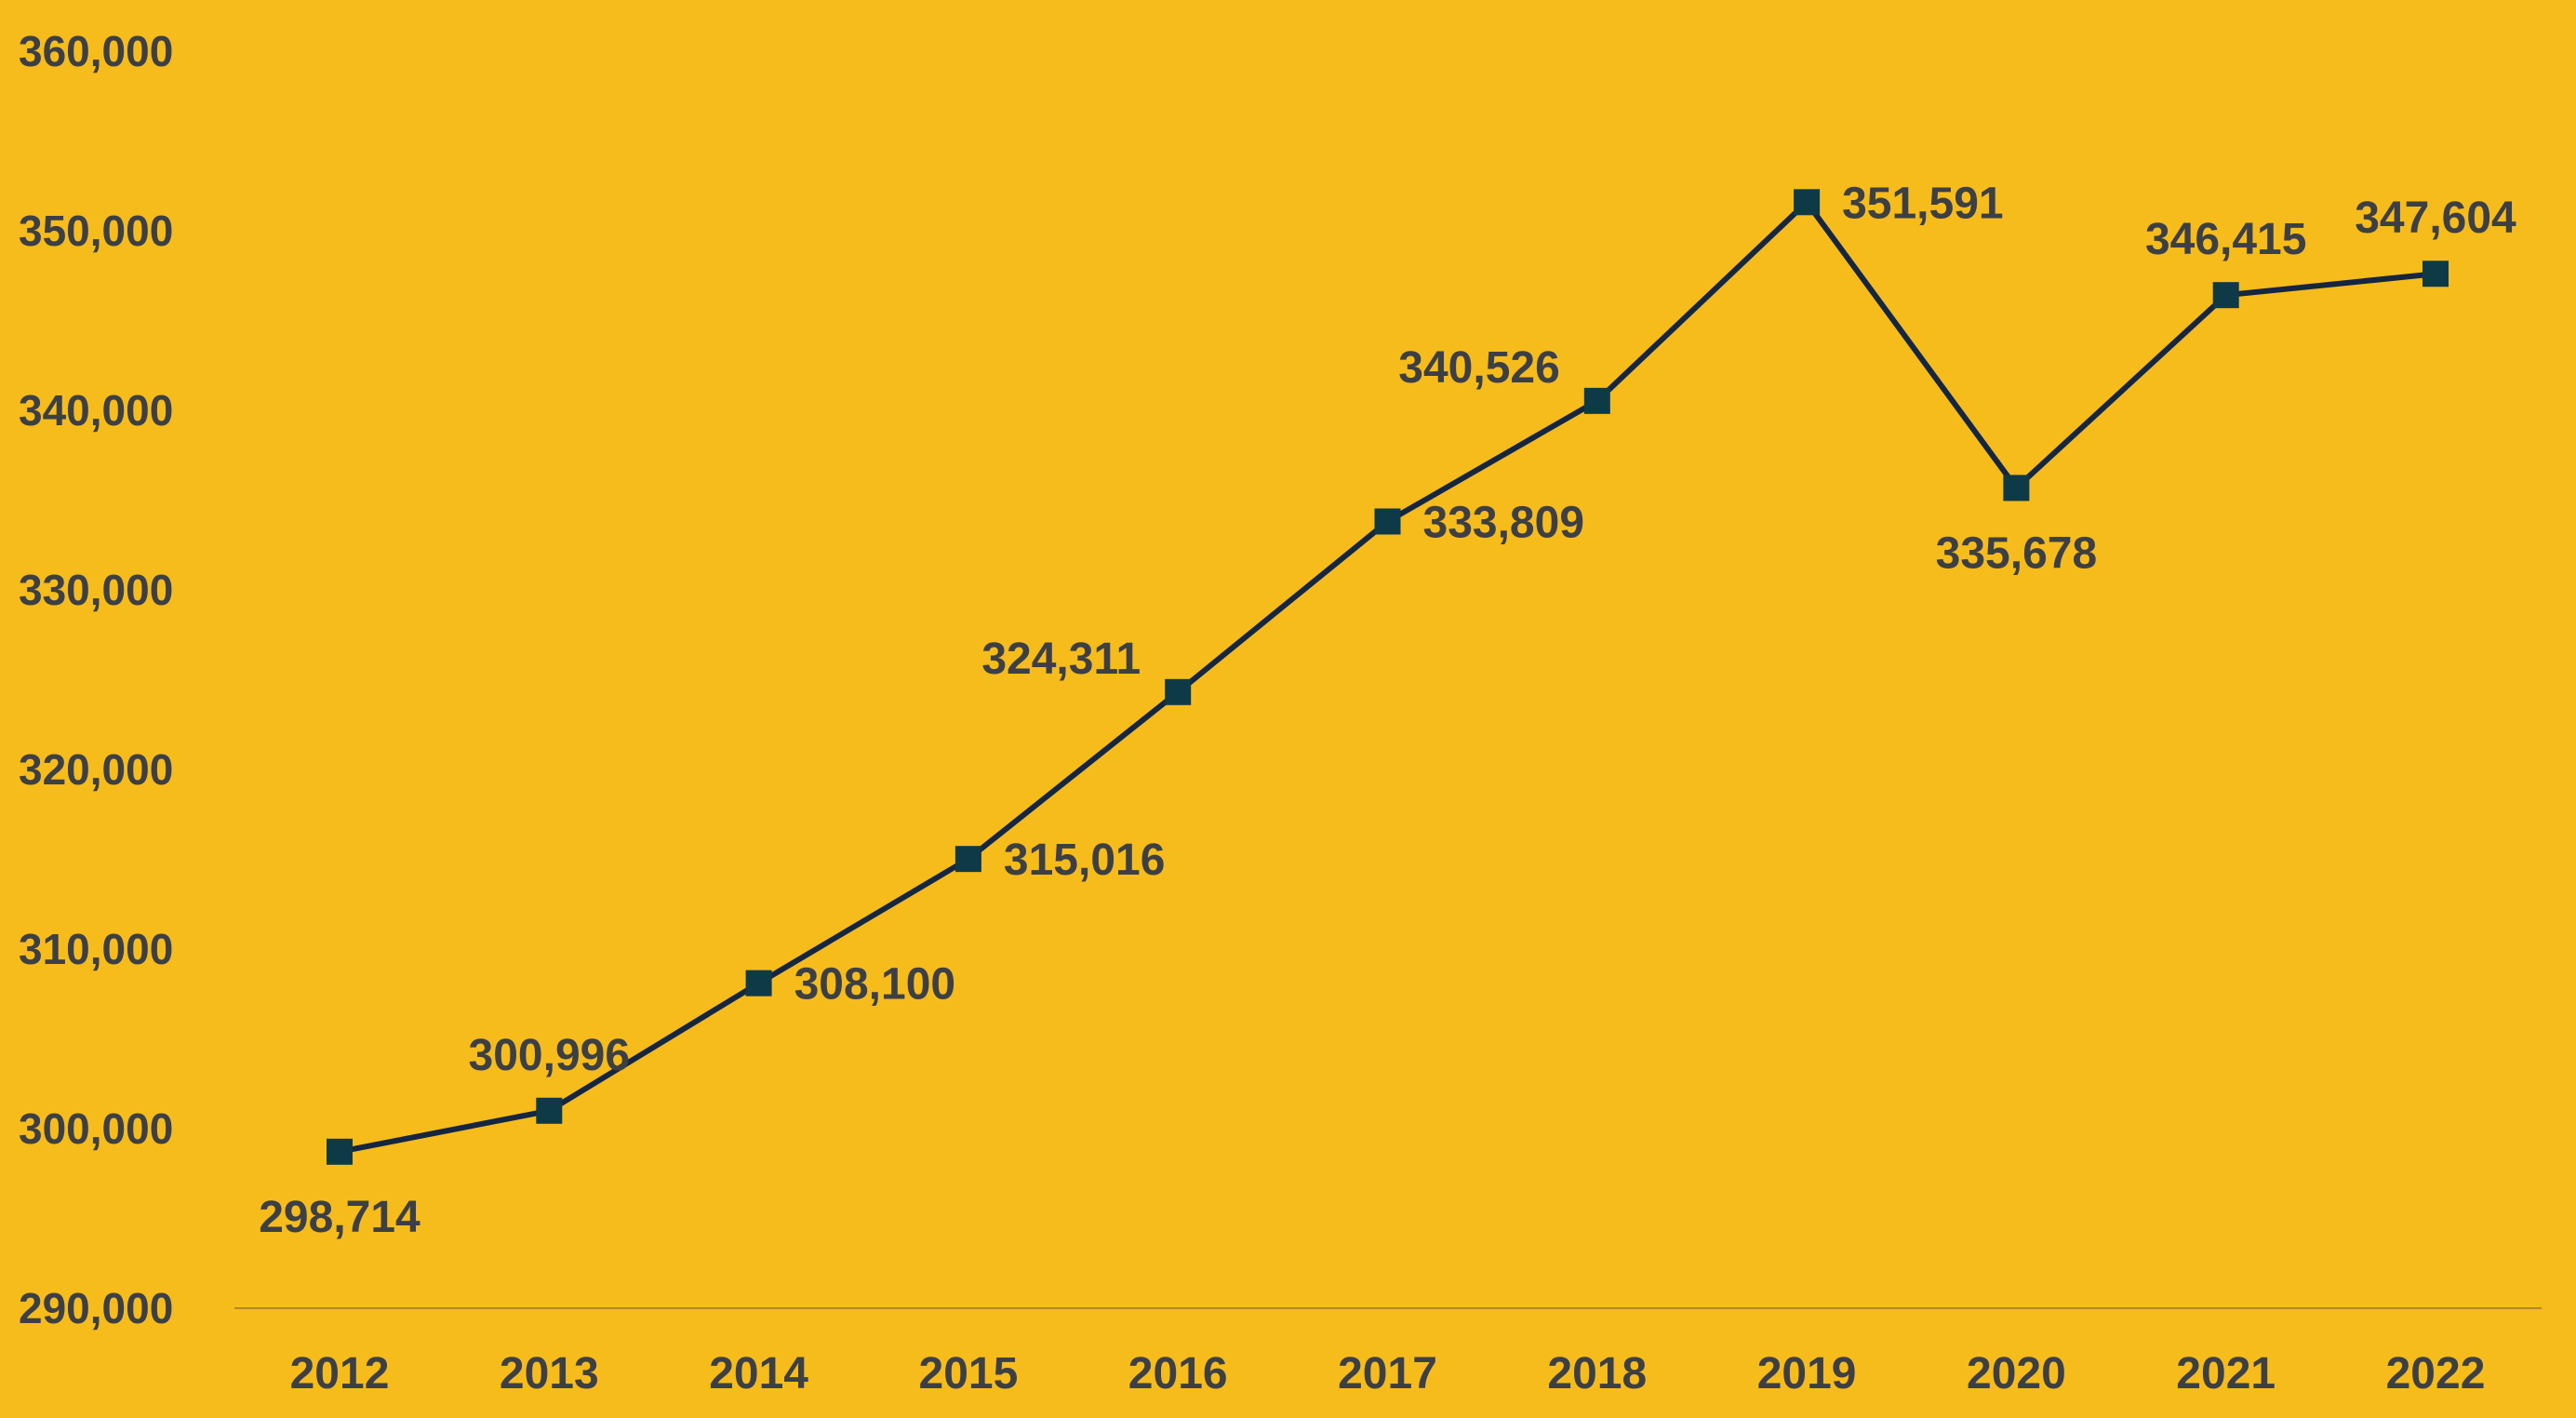 This screenshot has height=1418, width=2576. I want to click on data-label: 351,591, so click(1923, 204).